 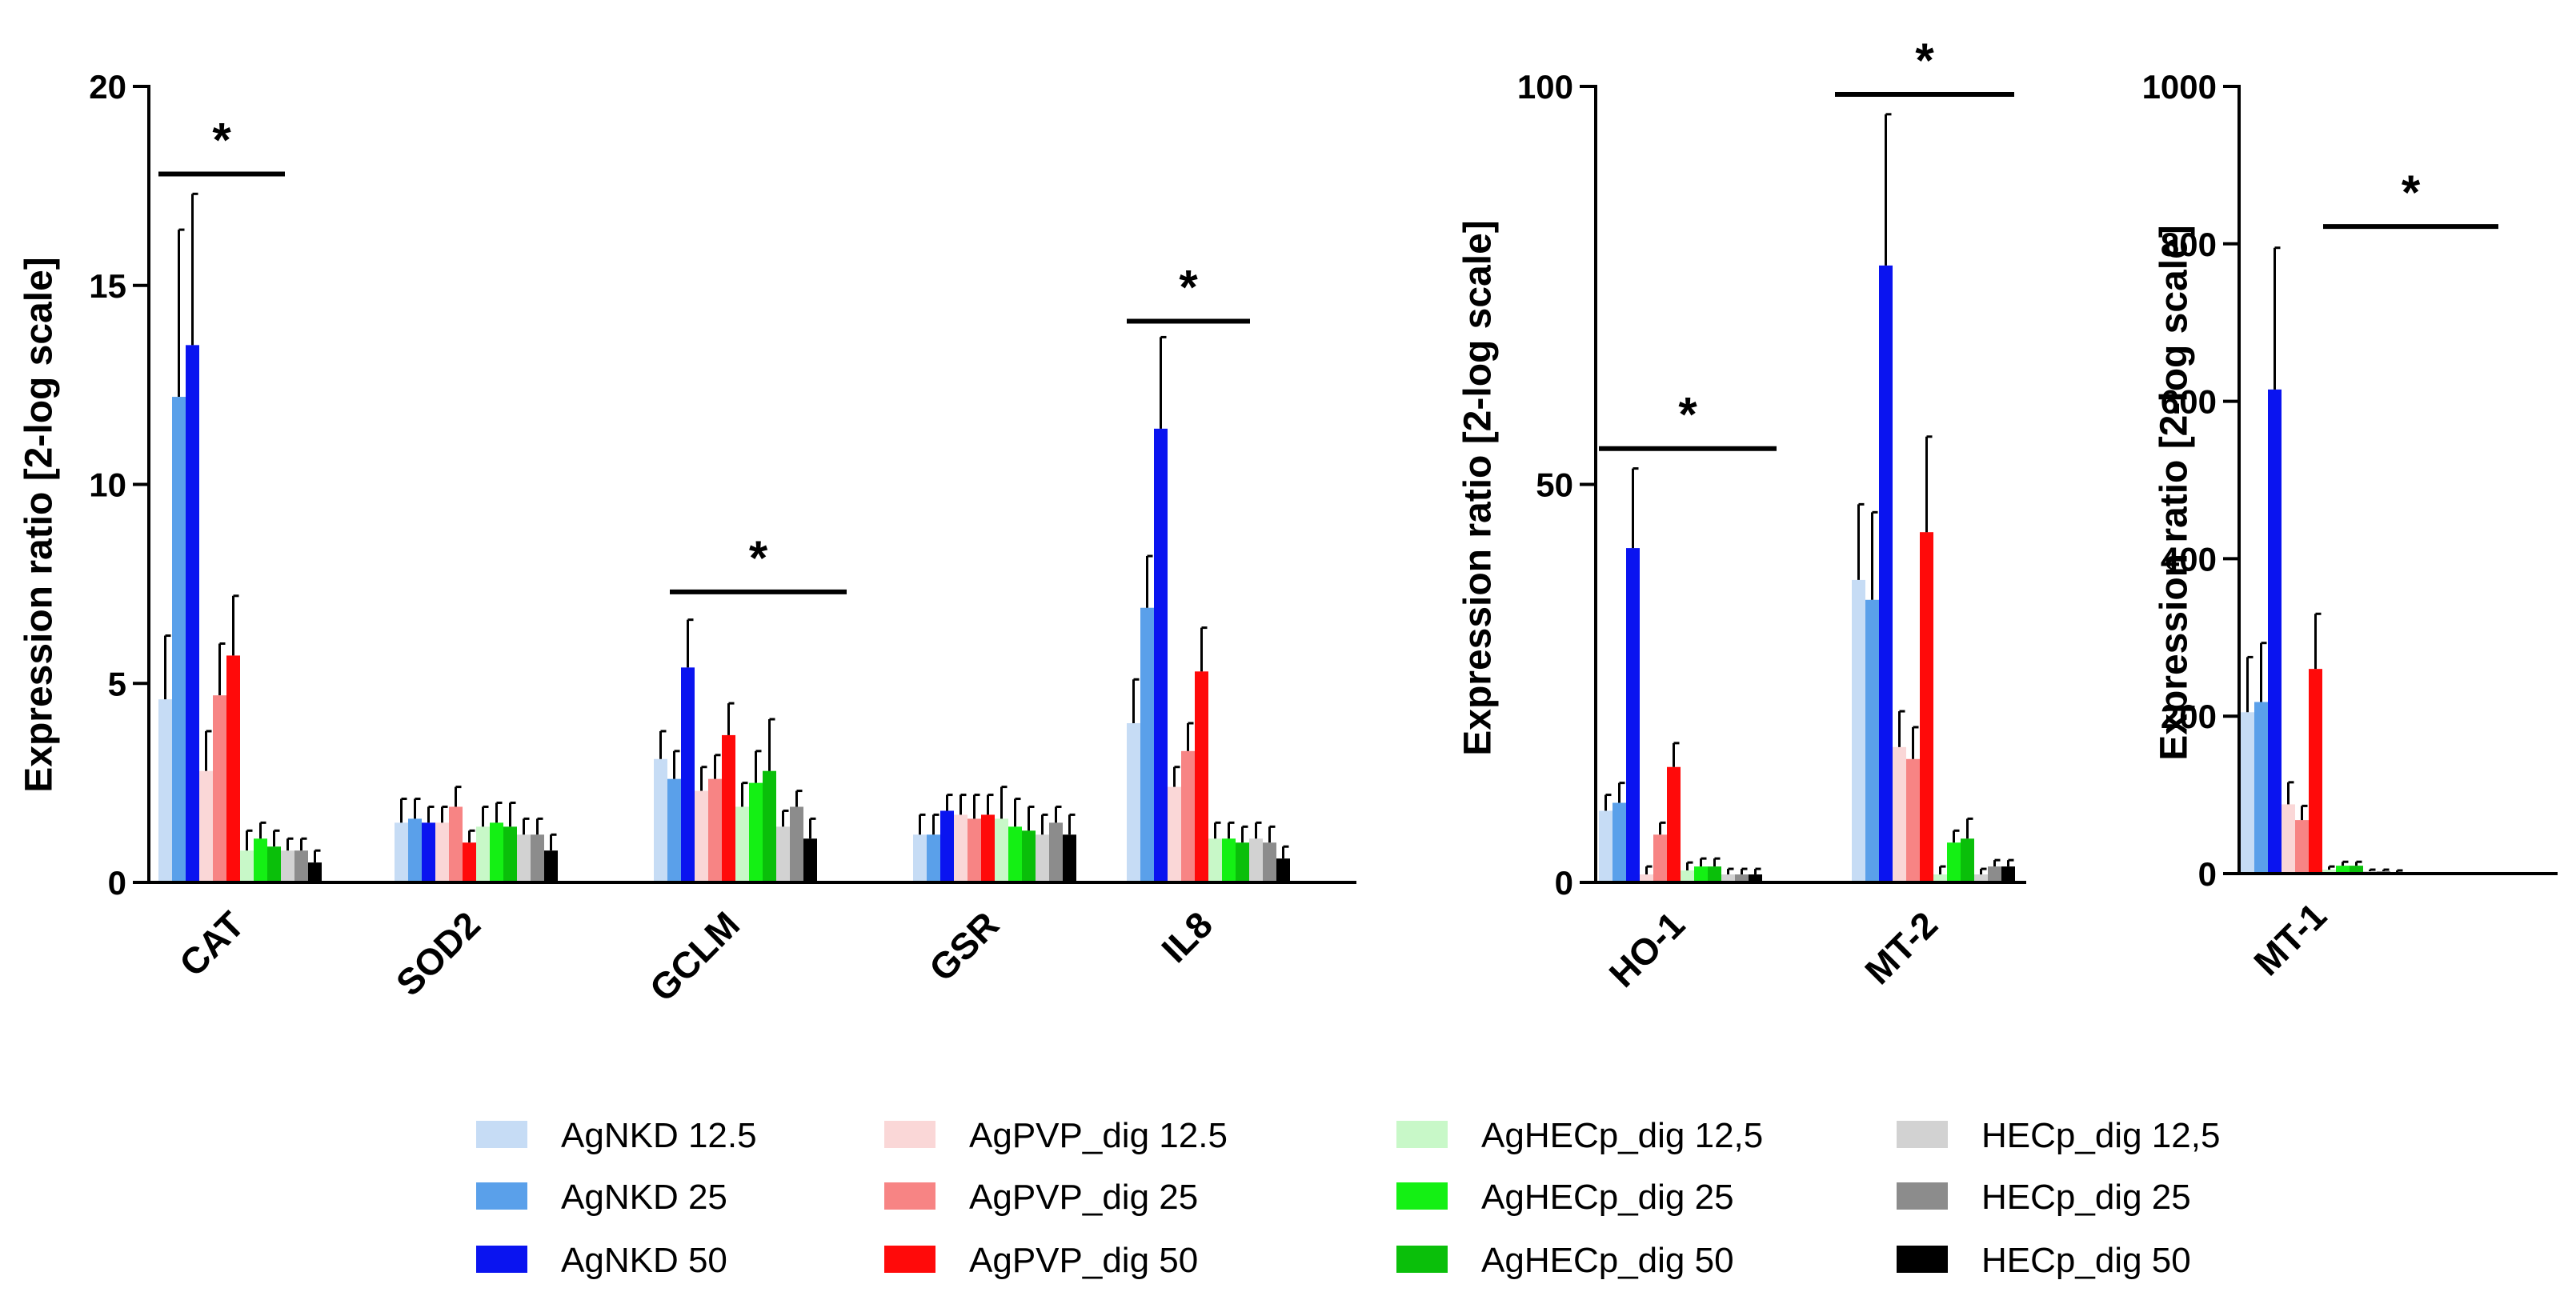 What do you see at coordinates (2189, 244) in the screenshot?
I see `y-tick-label: 800` at bounding box center [2189, 244].